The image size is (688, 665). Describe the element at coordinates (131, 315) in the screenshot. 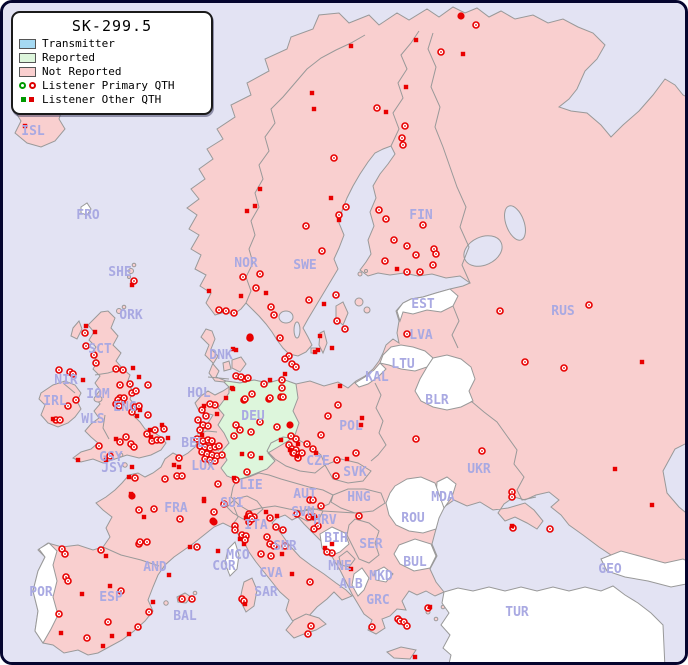

I see `country-label-ork: ORK` at that location.